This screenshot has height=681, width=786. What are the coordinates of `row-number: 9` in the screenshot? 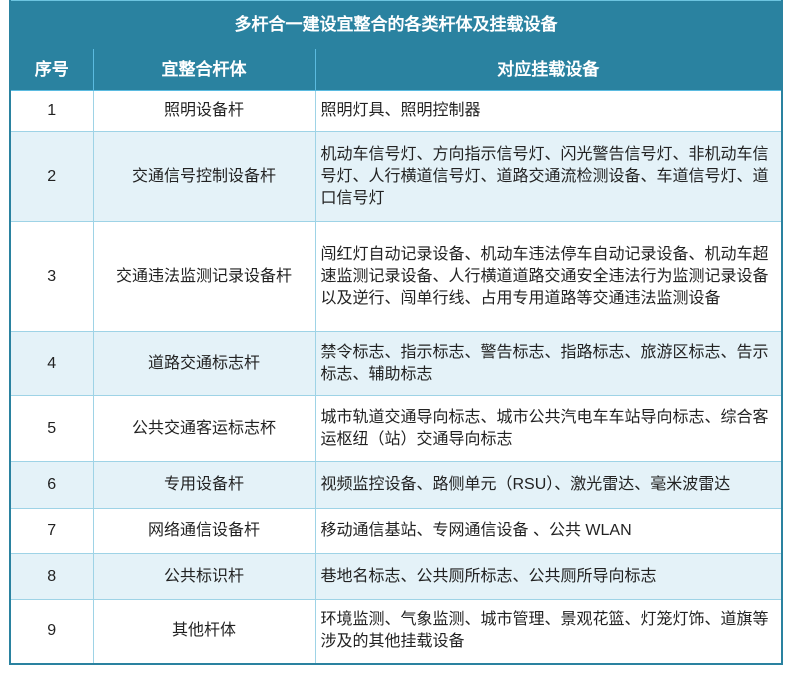 It's located at (51, 632).